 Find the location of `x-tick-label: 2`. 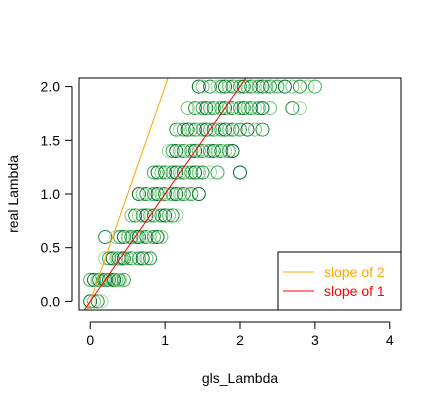

x-tick-label: 2 is located at coordinates (240, 340).